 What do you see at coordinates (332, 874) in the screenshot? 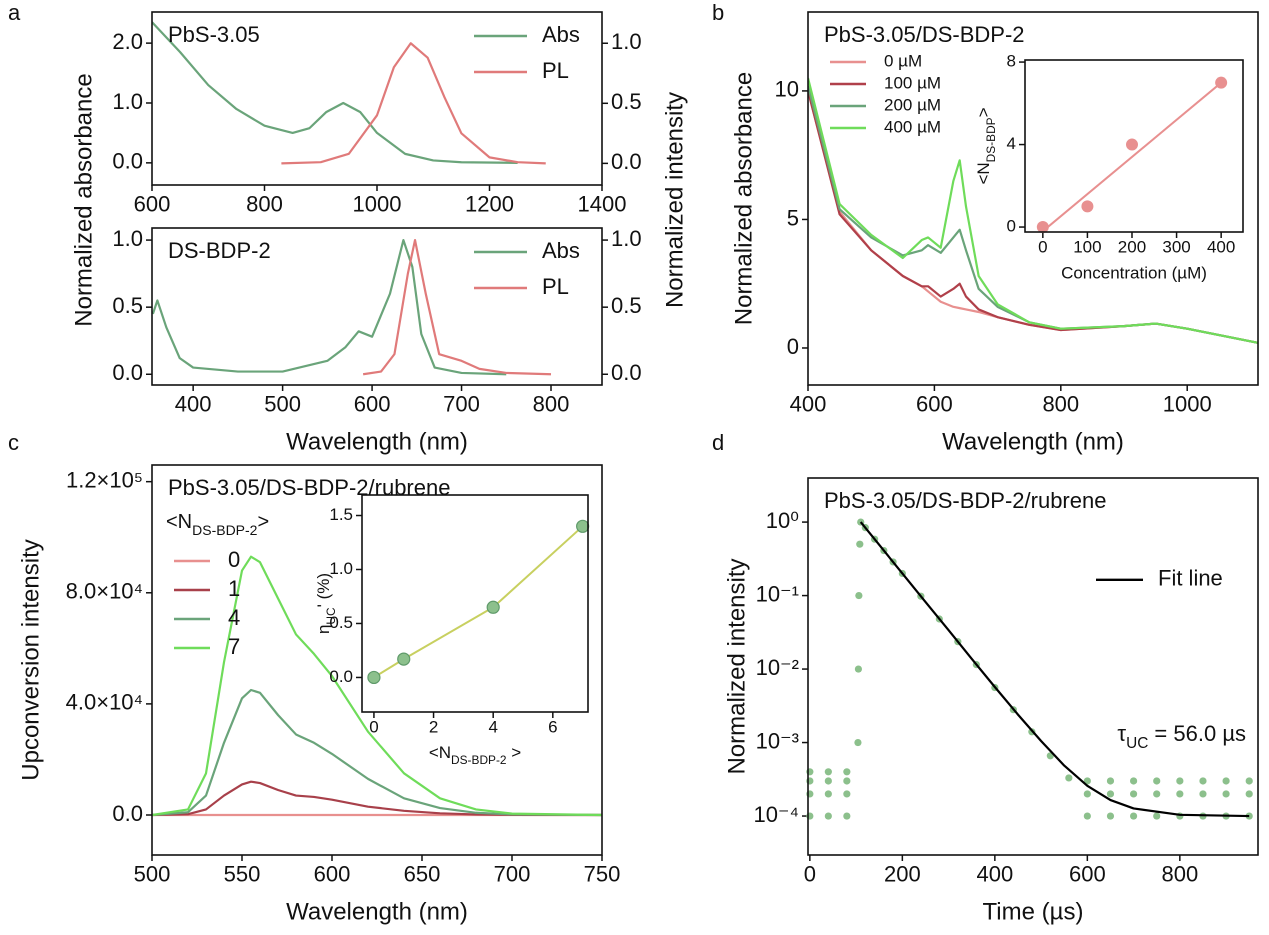
I see `x-tick-label: 600` at bounding box center [332, 874].